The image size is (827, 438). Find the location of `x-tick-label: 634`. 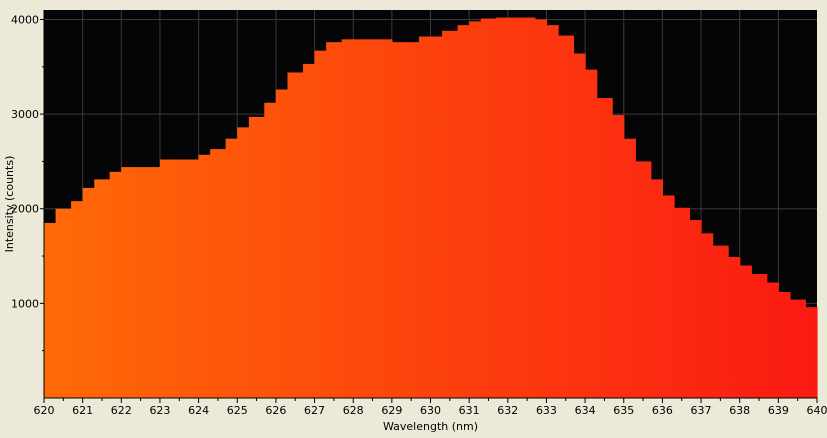

x-tick-label: 634 is located at coordinates (585, 410).